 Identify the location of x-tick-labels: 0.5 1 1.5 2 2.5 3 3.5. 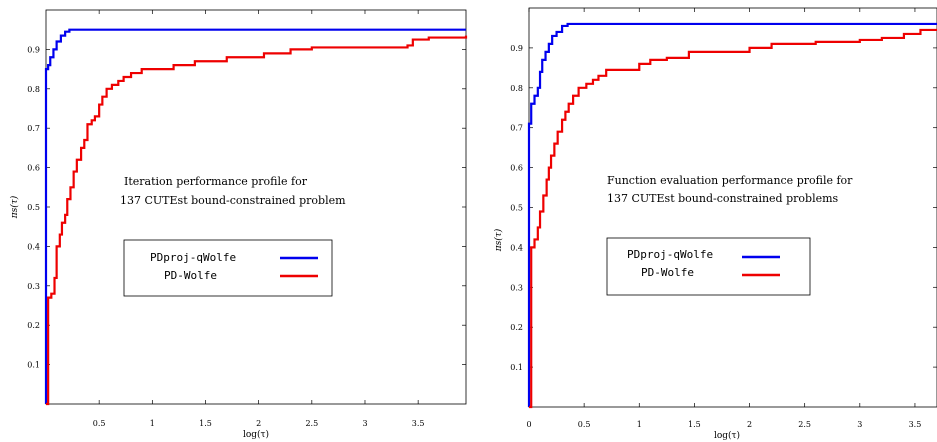
(259, 423).